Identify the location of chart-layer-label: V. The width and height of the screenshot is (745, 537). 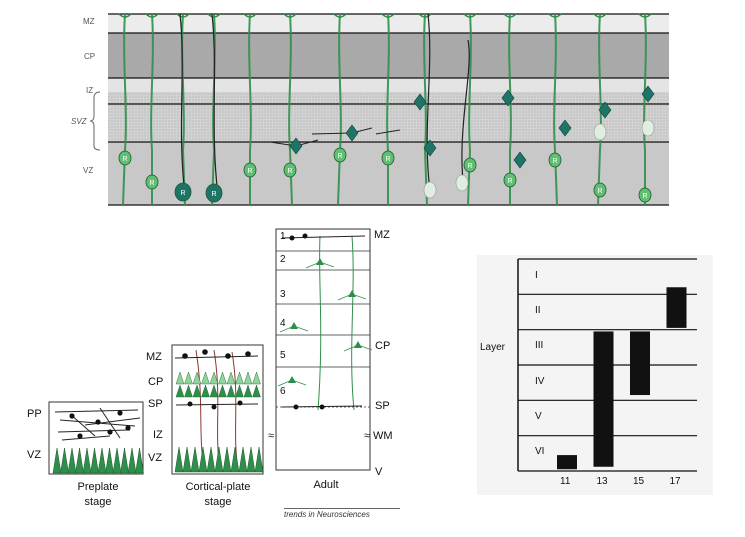
(538, 416).